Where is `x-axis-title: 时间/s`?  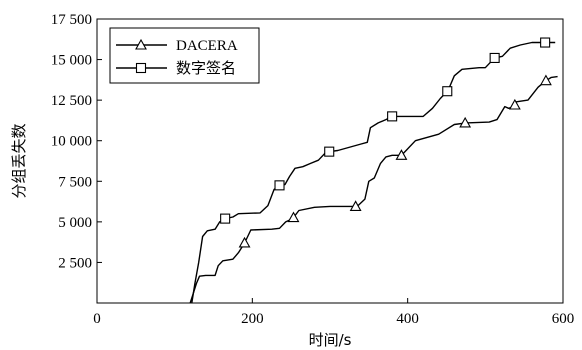
x-axis-title: 时间/s is located at coordinates (330, 340).